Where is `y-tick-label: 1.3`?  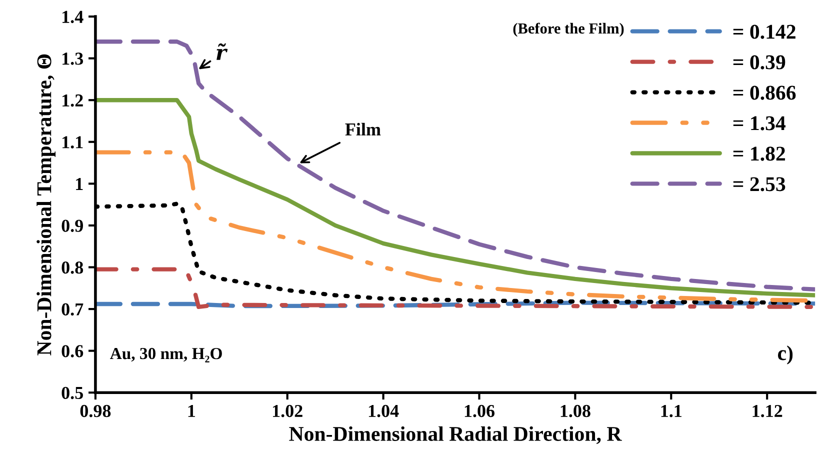
y-tick-label: 1.3 is located at coordinates (73, 58).